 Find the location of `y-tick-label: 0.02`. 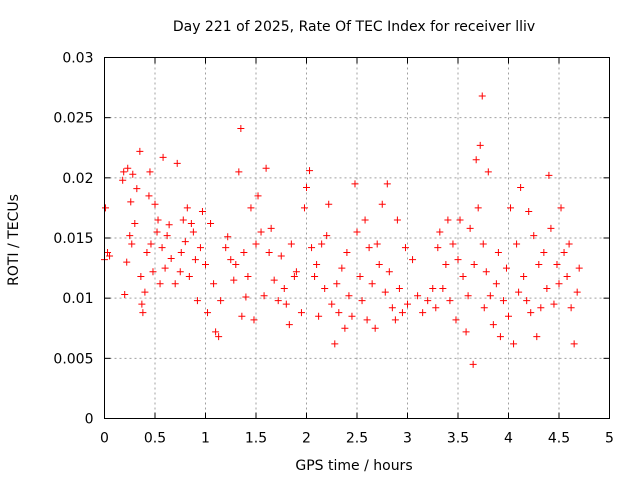

y-tick-label: 0.02 is located at coordinates (77, 179).